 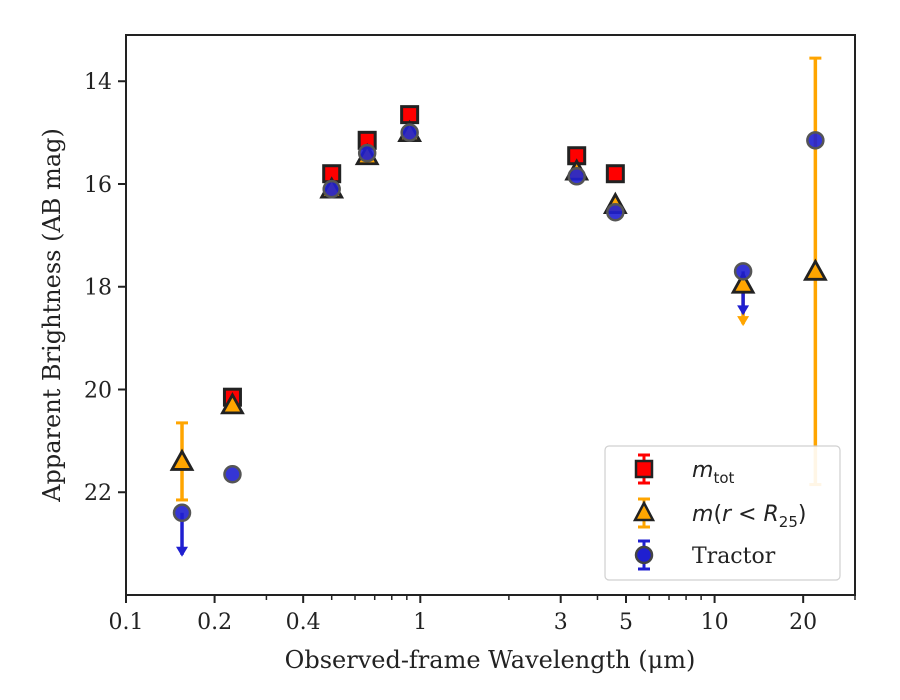 What do you see at coordinates (644, 555) in the screenshot?
I see `legend-tractor-circle-icon` at bounding box center [644, 555].